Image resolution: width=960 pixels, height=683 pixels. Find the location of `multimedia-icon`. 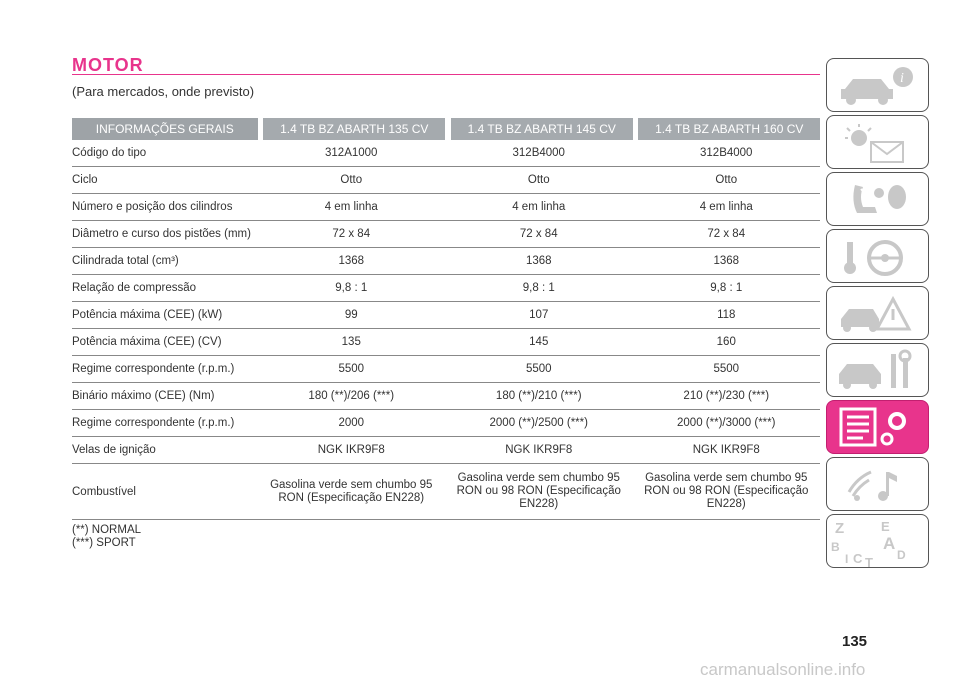

multimedia-icon is located at coordinates (872, 485).